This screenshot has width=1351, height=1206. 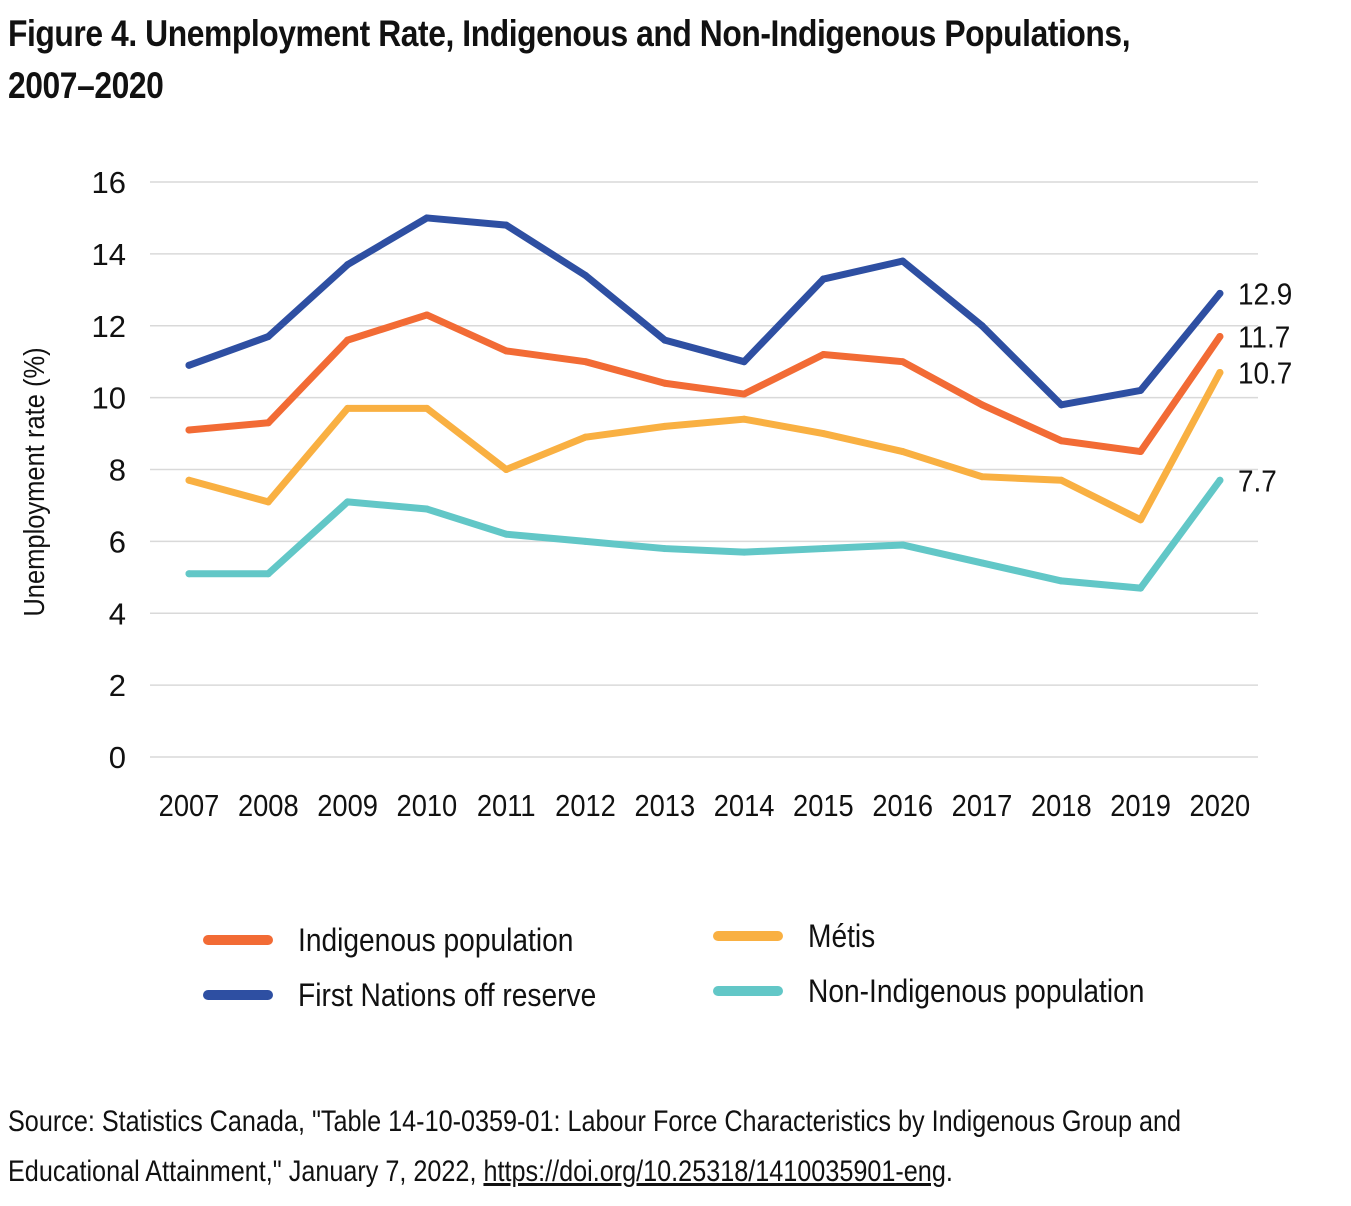 I want to click on data-point-indigenous-population-2013, so click(x=665, y=383).